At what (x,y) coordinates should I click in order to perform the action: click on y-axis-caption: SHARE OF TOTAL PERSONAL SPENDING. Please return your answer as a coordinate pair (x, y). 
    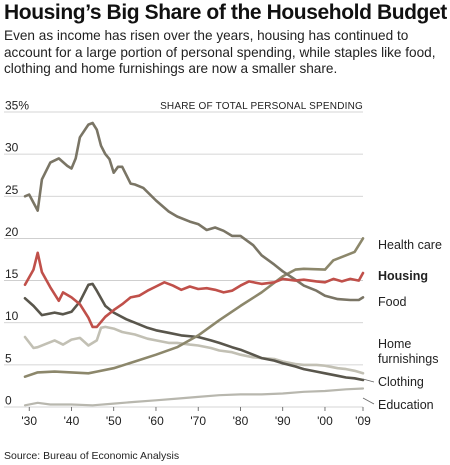
    Looking at the image, I should click on (261, 106).